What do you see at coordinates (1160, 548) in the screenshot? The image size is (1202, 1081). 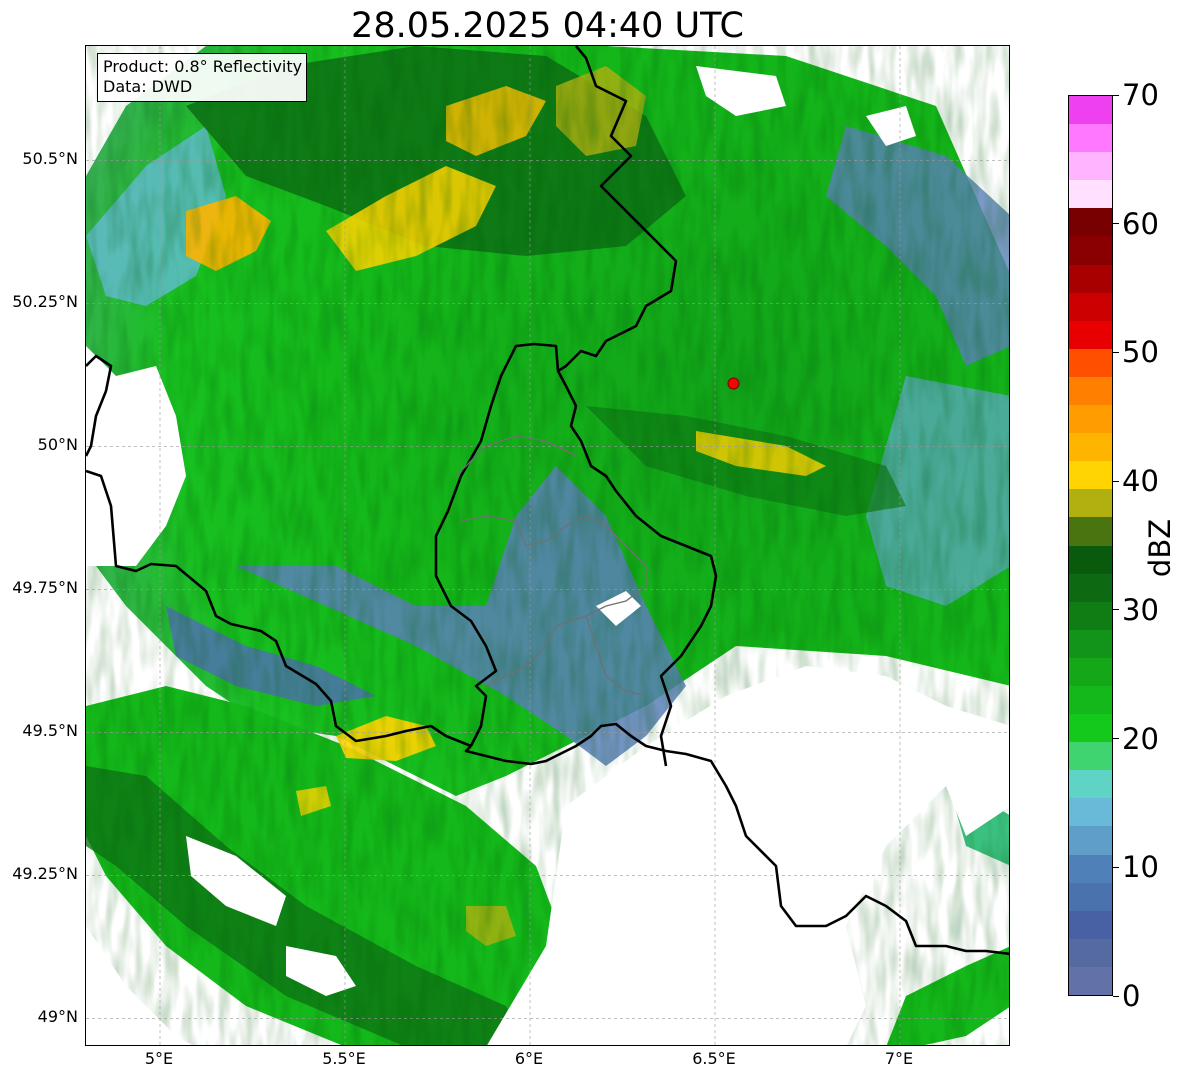 I see `colorbar-unit-label: dBZ` at bounding box center [1160, 548].